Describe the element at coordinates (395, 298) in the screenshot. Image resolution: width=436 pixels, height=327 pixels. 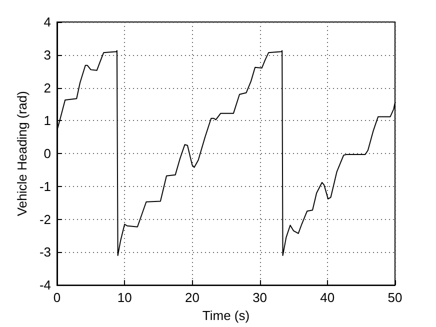
I see `x-tick-label: 50` at that location.